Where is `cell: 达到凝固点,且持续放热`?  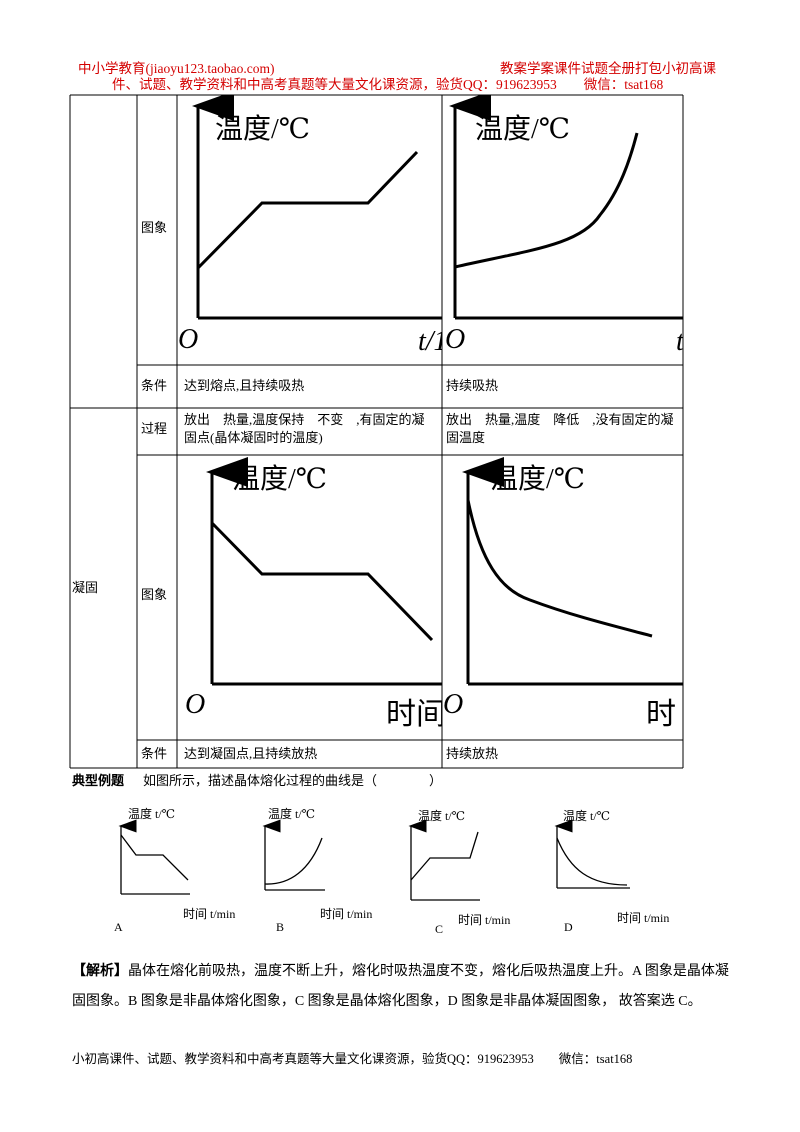 cell: 达到凝固点,且持续放热 is located at coordinates (251, 753).